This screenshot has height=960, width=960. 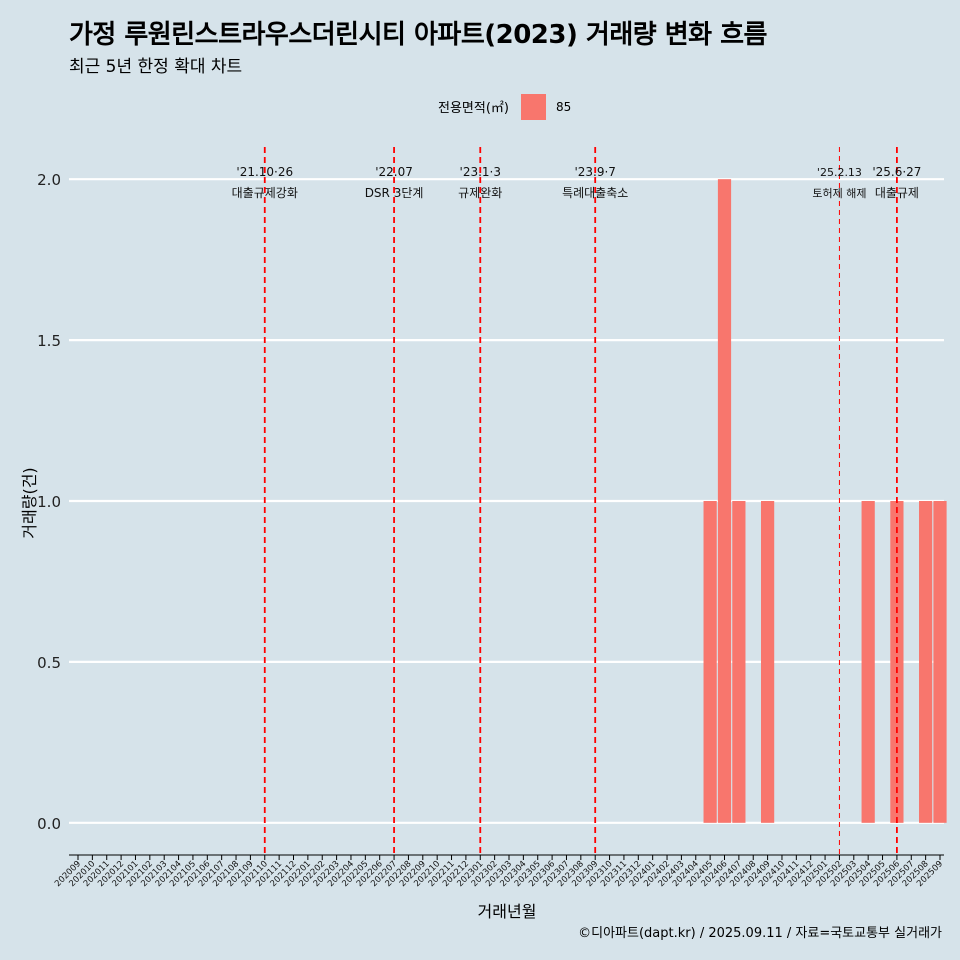 I want to click on event-label-202502: 토허제 해제, so click(x=839, y=193).